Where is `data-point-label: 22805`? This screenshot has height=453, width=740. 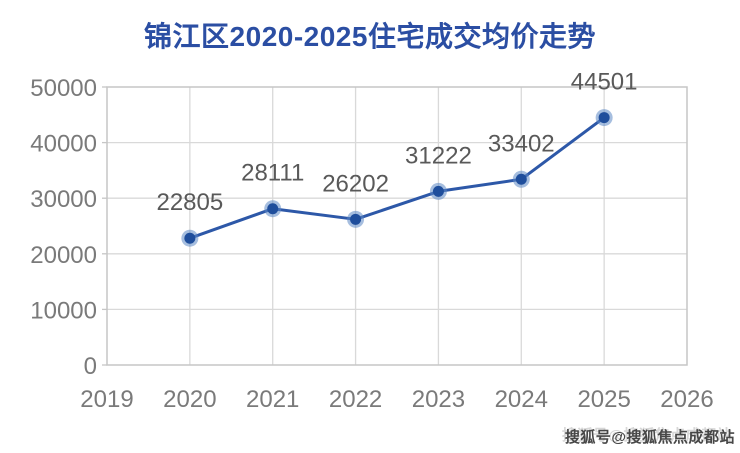 data-point-label: 22805 is located at coordinates (189, 202).